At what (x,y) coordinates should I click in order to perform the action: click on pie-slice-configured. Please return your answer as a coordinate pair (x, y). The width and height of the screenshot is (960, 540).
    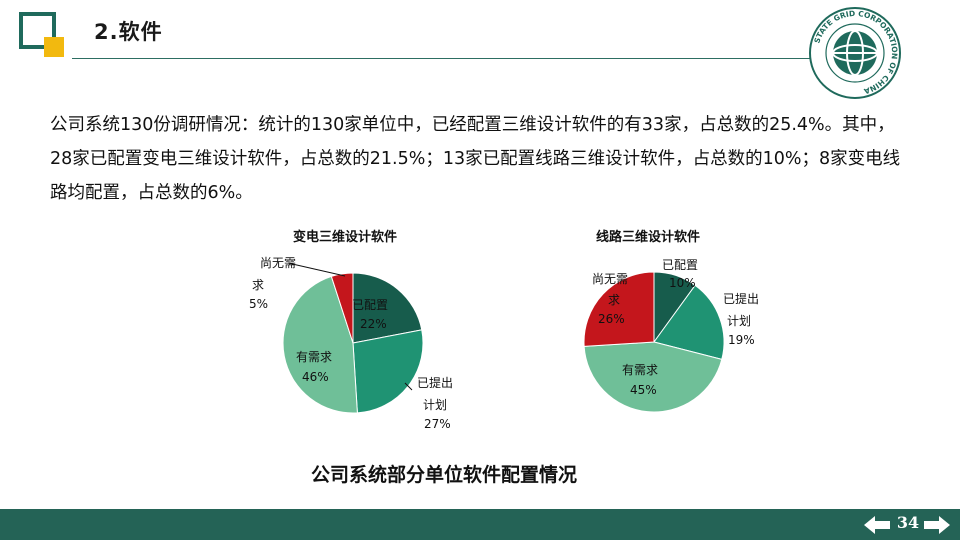
    Looking at the image, I should click on (387, 308).